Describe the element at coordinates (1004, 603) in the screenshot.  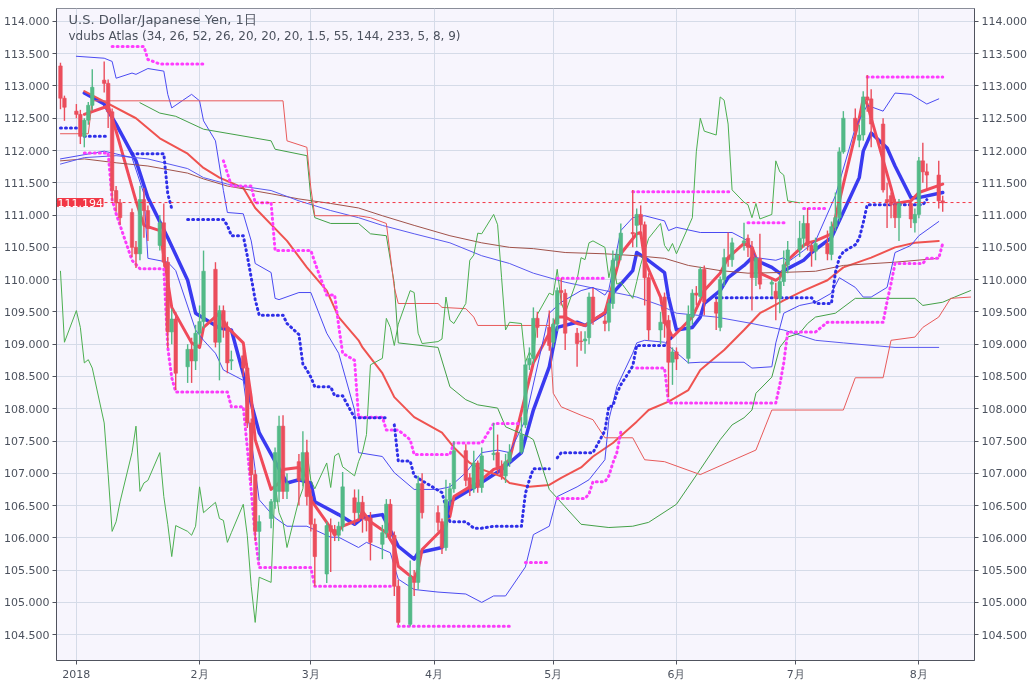
I see `y2-tick-label: 105.000` at that location.